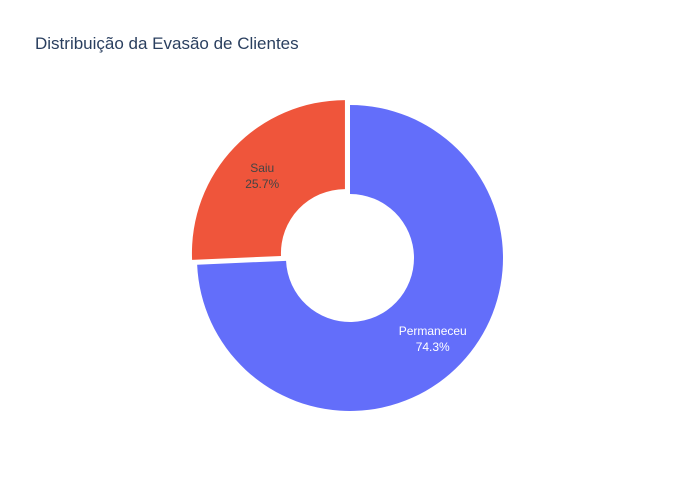 This screenshot has width=700, height=500. What do you see at coordinates (167, 43) in the screenshot?
I see `chart-title: Distribuição da Evasão de Clientes` at bounding box center [167, 43].